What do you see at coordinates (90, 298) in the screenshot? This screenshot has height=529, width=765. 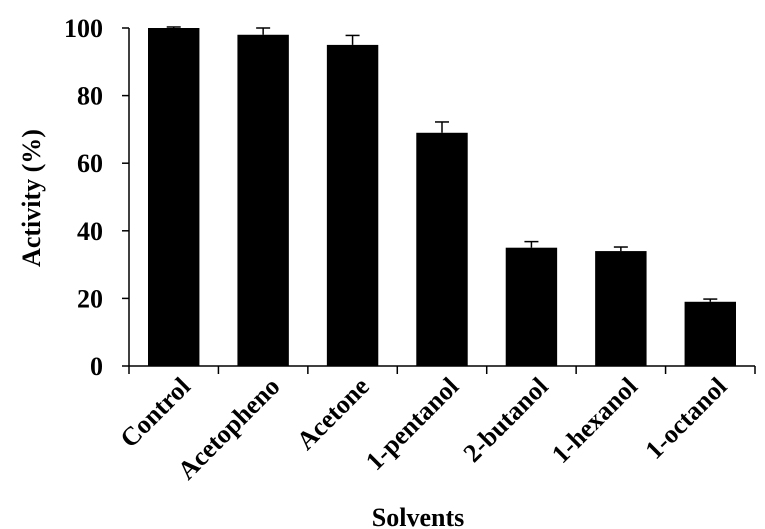 I see `y-tick-label: 20` at bounding box center [90, 298].